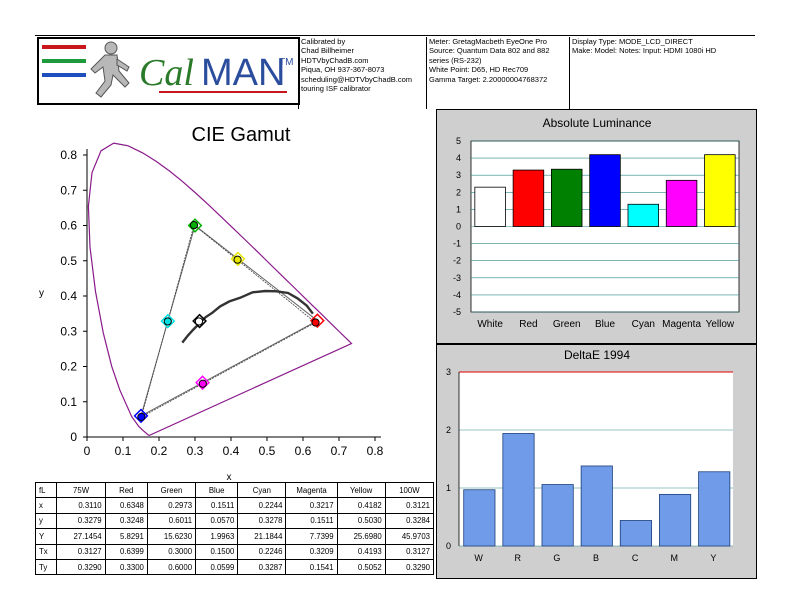 The width and height of the screenshot is (792, 612). I want to click on luminance-bar-yellow, so click(720, 190).